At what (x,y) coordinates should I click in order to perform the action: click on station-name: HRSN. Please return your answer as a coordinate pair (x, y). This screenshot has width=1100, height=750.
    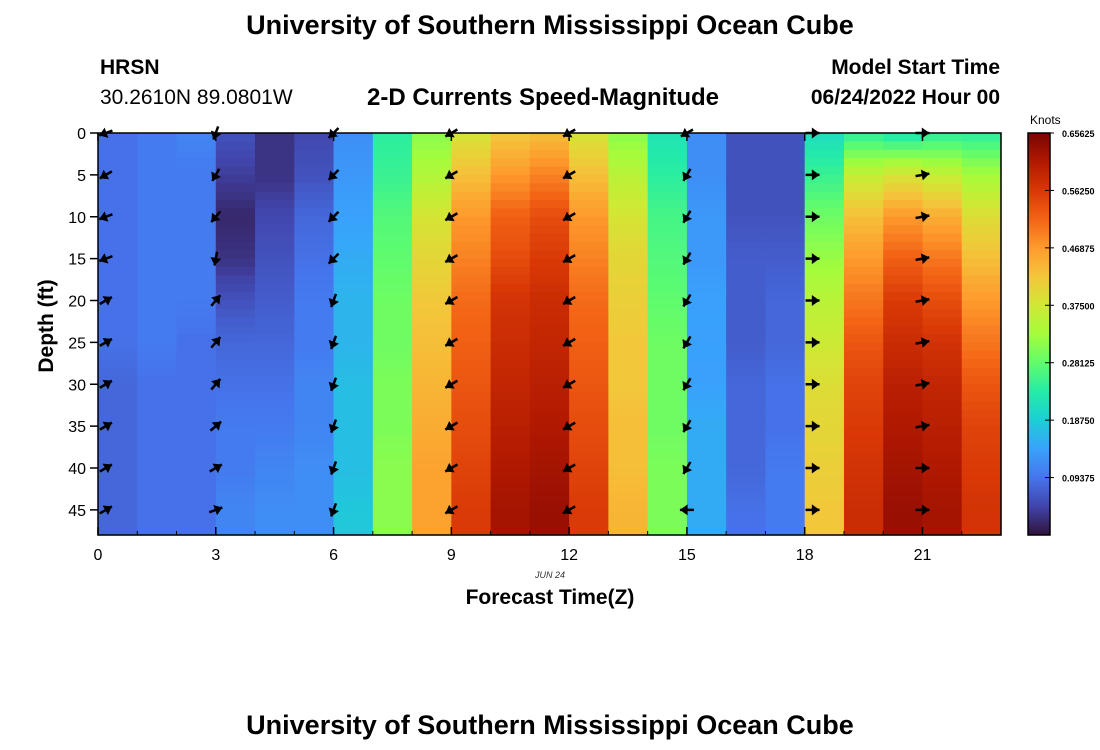
    Looking at the image, I should click on (130, 67).